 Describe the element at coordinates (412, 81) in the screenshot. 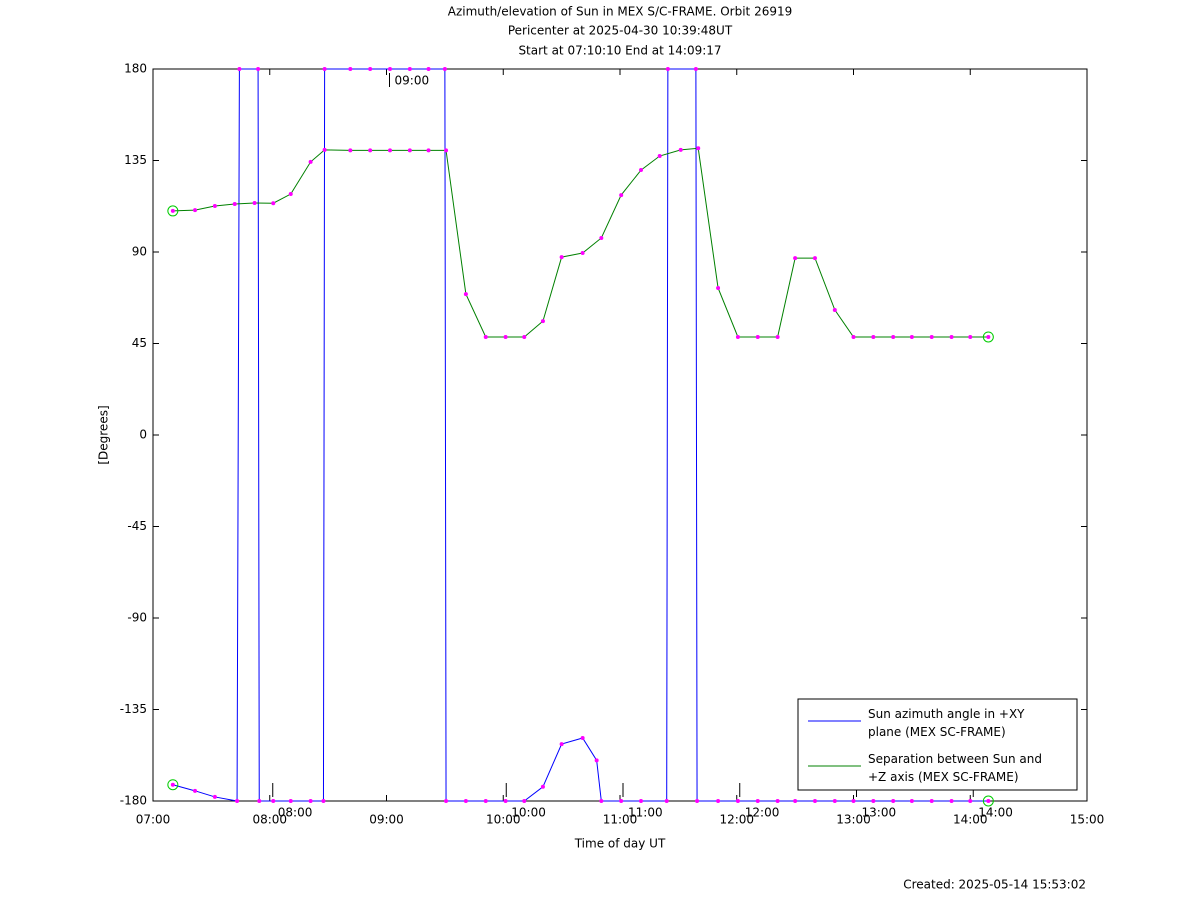

I see `annotation: 09:00` at that location.